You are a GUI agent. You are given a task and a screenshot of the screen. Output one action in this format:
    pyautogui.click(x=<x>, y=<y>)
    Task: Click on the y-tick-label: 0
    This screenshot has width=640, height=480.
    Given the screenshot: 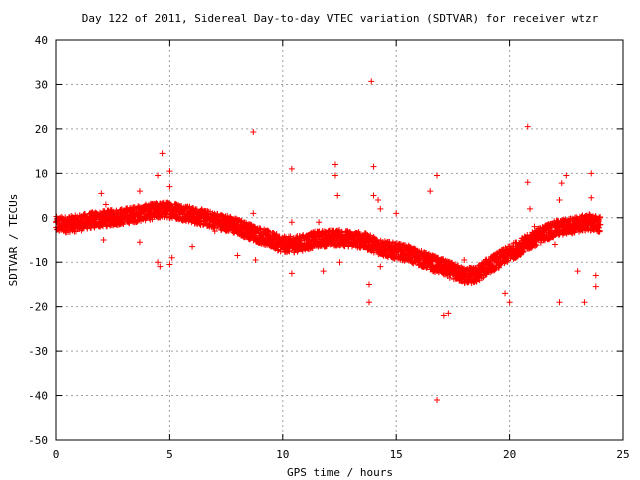 What is the action you would take?
    pyautogui.click(x=44, y=218)
    